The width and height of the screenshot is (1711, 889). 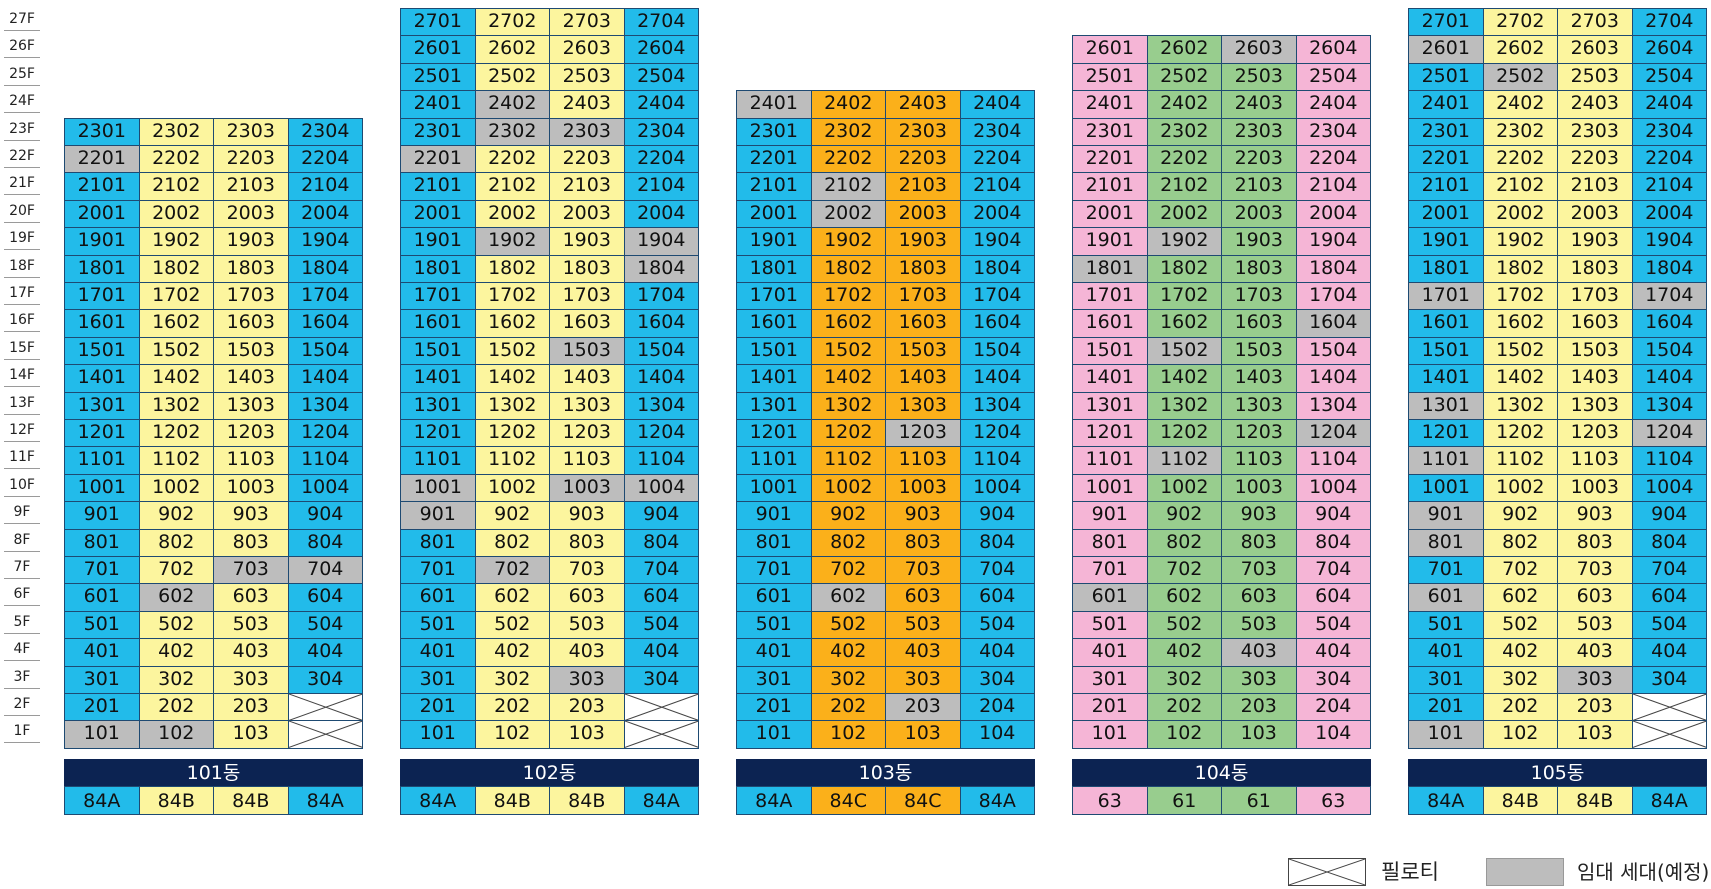 I want to click on unit-cell: 2304, so click(x=325, y=131).